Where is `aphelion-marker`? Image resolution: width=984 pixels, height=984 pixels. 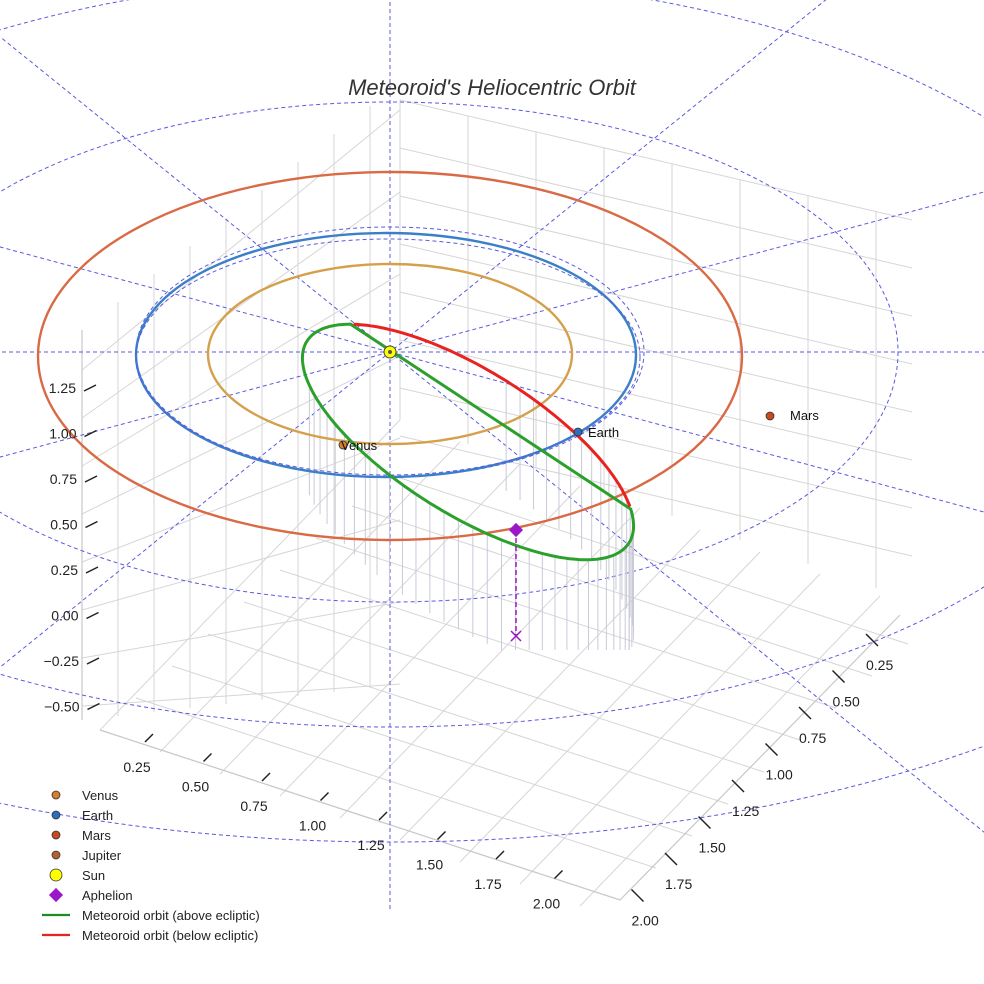 aphelion-marker is located at coordinates (516, 530).